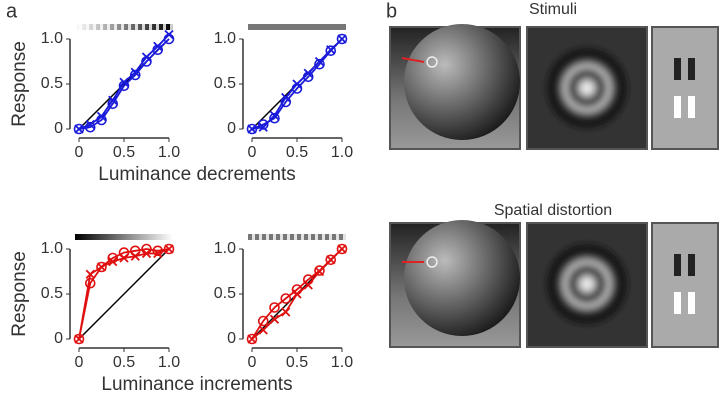  What do you see at coordinates (197, 174) in the screenshot?
I see `x-axis-label: Luminance decrements` at bounding box center [197, 174].